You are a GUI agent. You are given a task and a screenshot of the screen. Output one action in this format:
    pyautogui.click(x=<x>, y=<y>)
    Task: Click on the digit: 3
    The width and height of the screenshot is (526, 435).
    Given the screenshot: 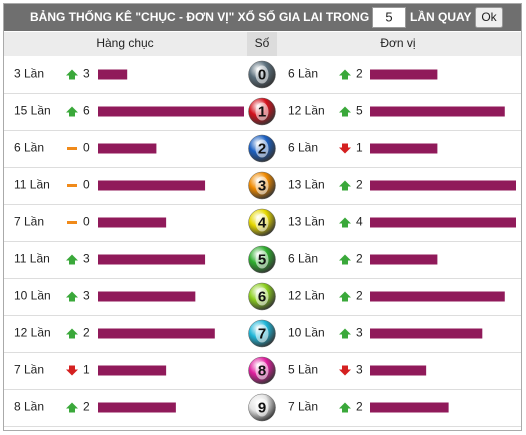 What is the action you would take?
    pyautogui.click(x=262, y=185)
    